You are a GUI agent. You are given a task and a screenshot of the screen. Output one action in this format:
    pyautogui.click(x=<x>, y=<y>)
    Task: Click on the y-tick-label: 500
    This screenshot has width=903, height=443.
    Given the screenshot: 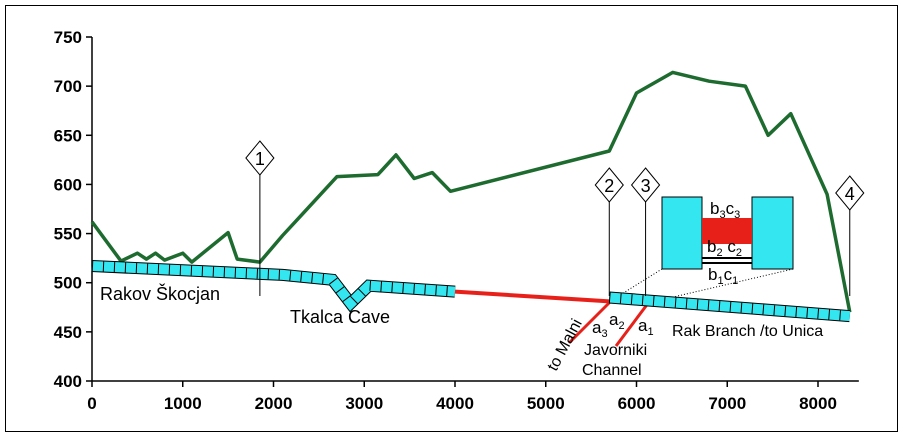 What is the action you would take?
    pyautogui.click(x=68, y=283)
    